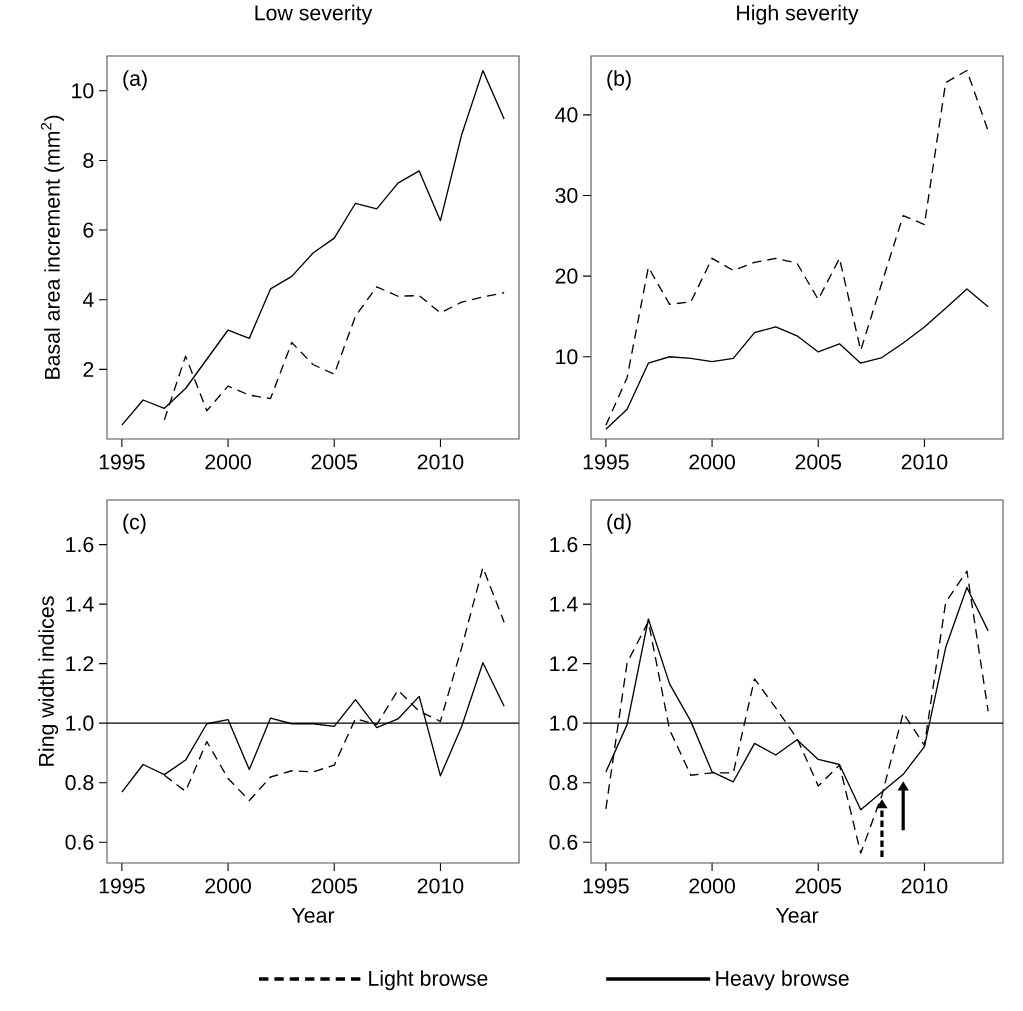  What do you see at coordinates (135, 80) in the screenshot?
I see `annotation: (a)` at bounding box center [135, 80].